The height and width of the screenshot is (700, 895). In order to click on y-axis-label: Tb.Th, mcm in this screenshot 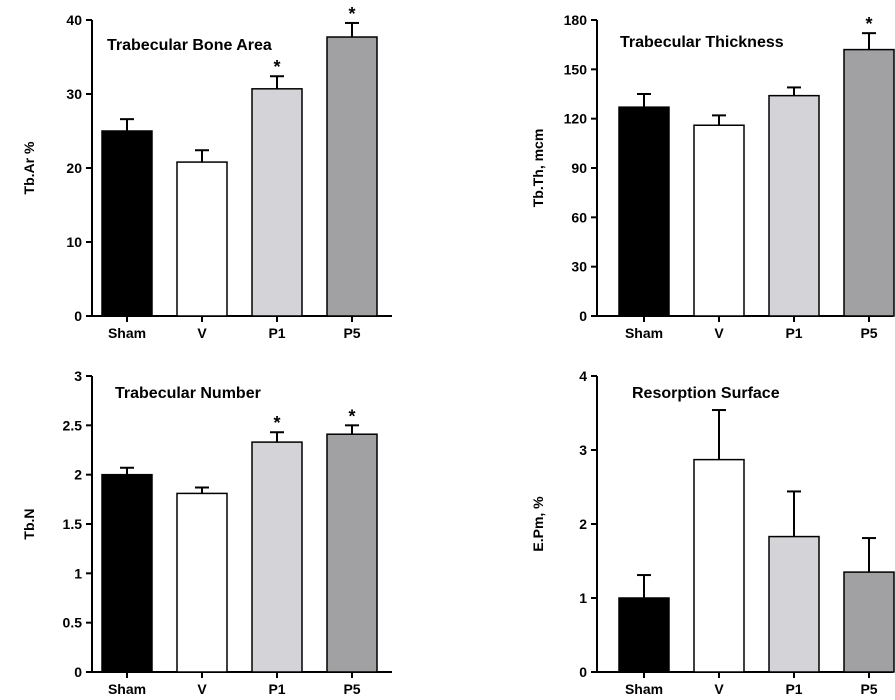, I will do `click(538, 168)`.